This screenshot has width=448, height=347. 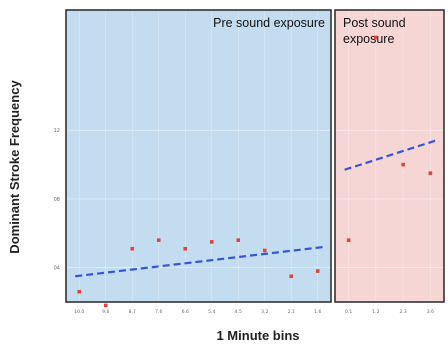 I want to click on x-tick-label: 2.3, so click(x=403, y=312).